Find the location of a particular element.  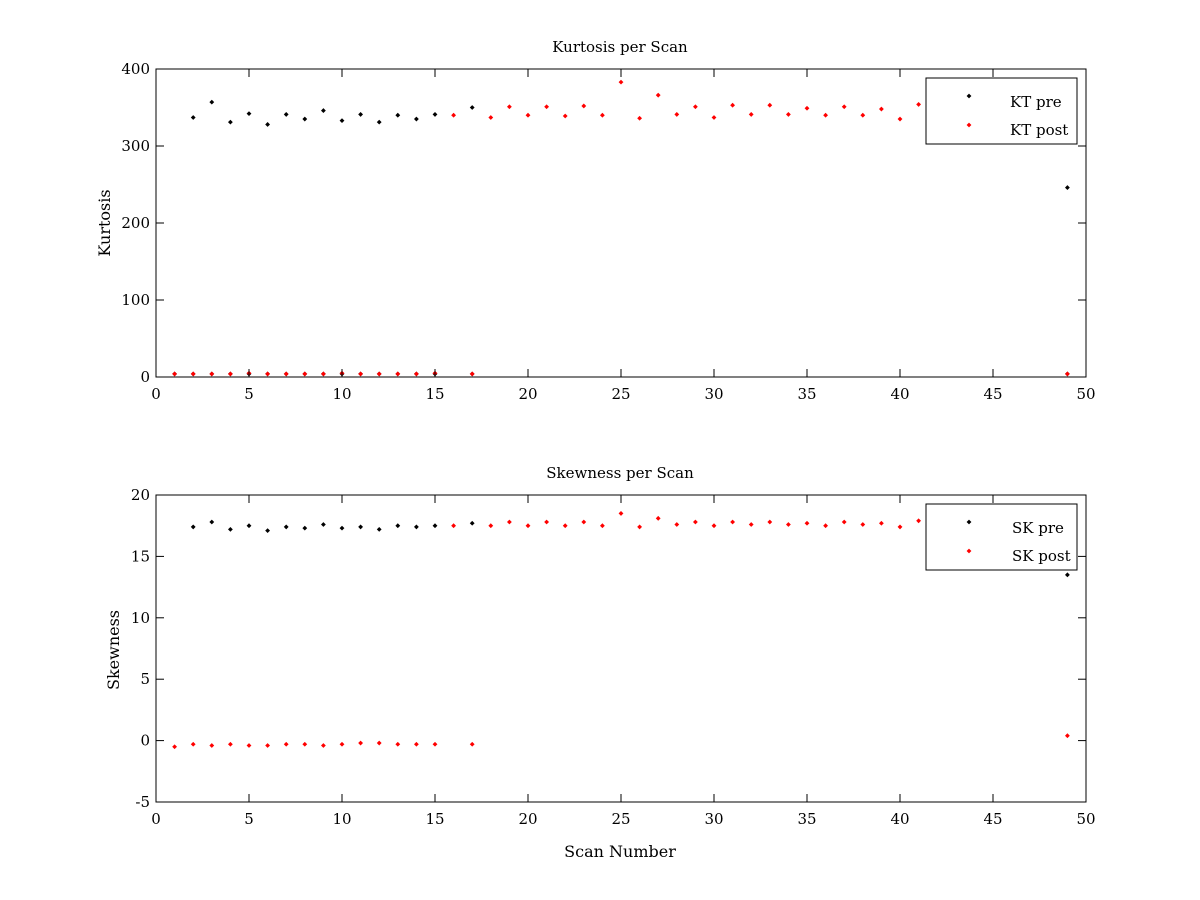

kurtosis-ytick-label-0: 0 is located at coordinates (145, 377).